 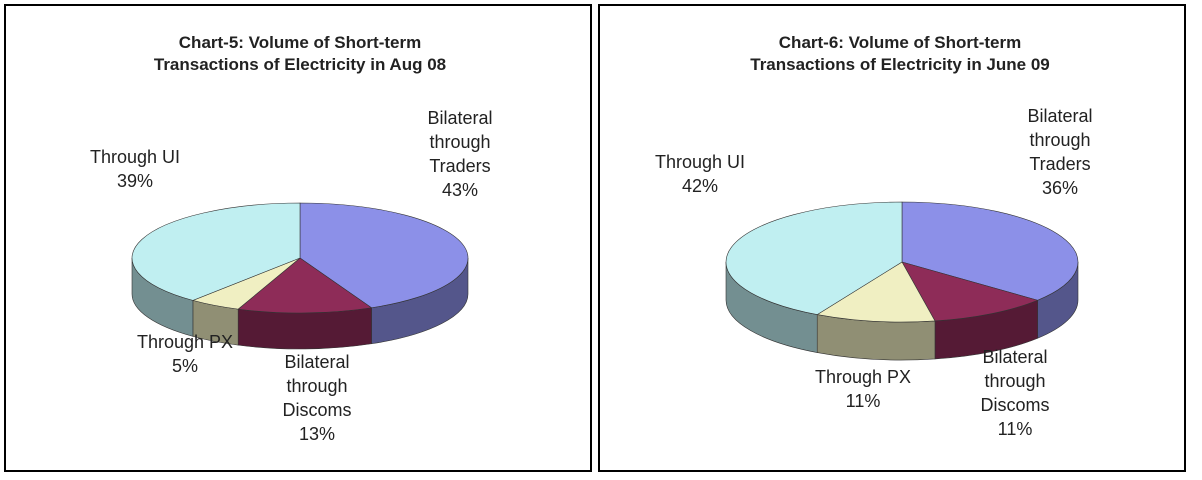 I want to click on slice-label: Through UI 42%, so click(x=700, y=174).